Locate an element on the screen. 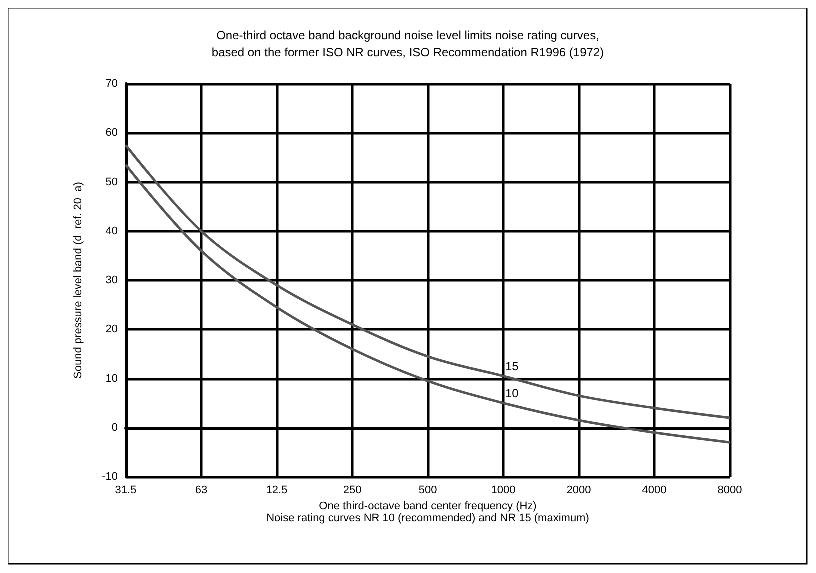 This screenshot has height=573, width=816. x-tick-label: 8000 is located at coordinates (730, 490).